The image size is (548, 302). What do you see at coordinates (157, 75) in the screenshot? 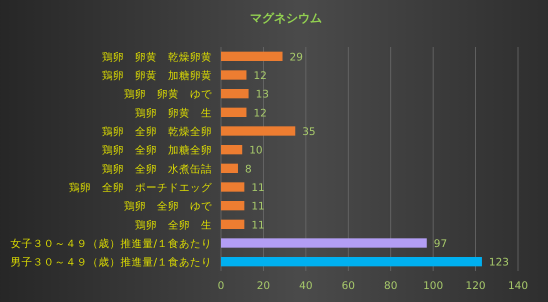
I see `y-tick-label: 鶏卵 卵黄 加糖卵黄` at bounding box center [157, 75].